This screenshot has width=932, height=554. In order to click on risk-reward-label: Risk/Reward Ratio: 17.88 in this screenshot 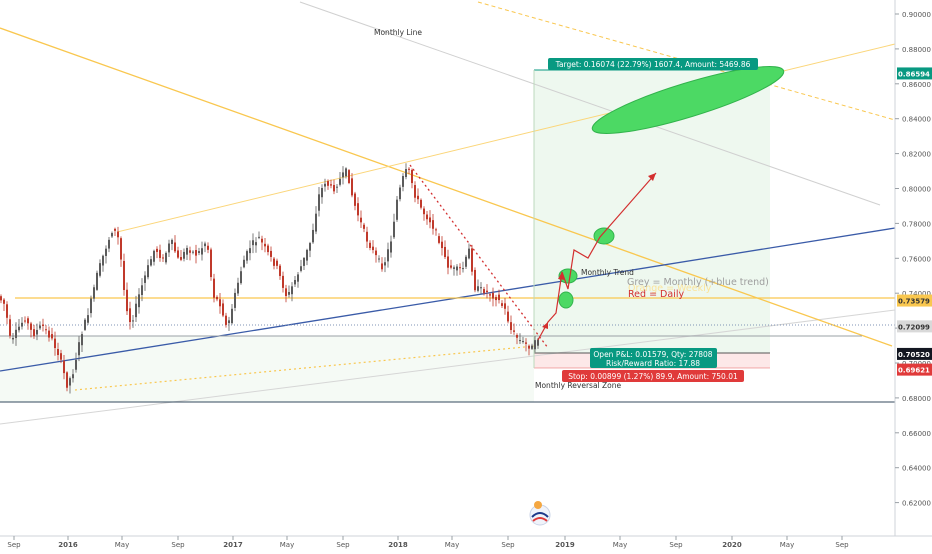, I will do `click(653, 363)`.